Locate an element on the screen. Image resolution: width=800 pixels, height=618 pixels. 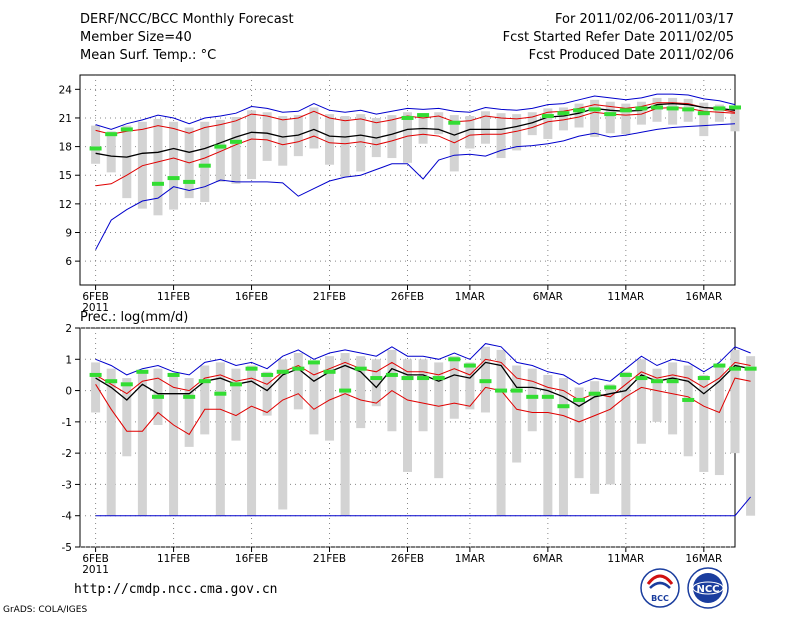
prec-p-lo-line is located at coordinates (423, 406).